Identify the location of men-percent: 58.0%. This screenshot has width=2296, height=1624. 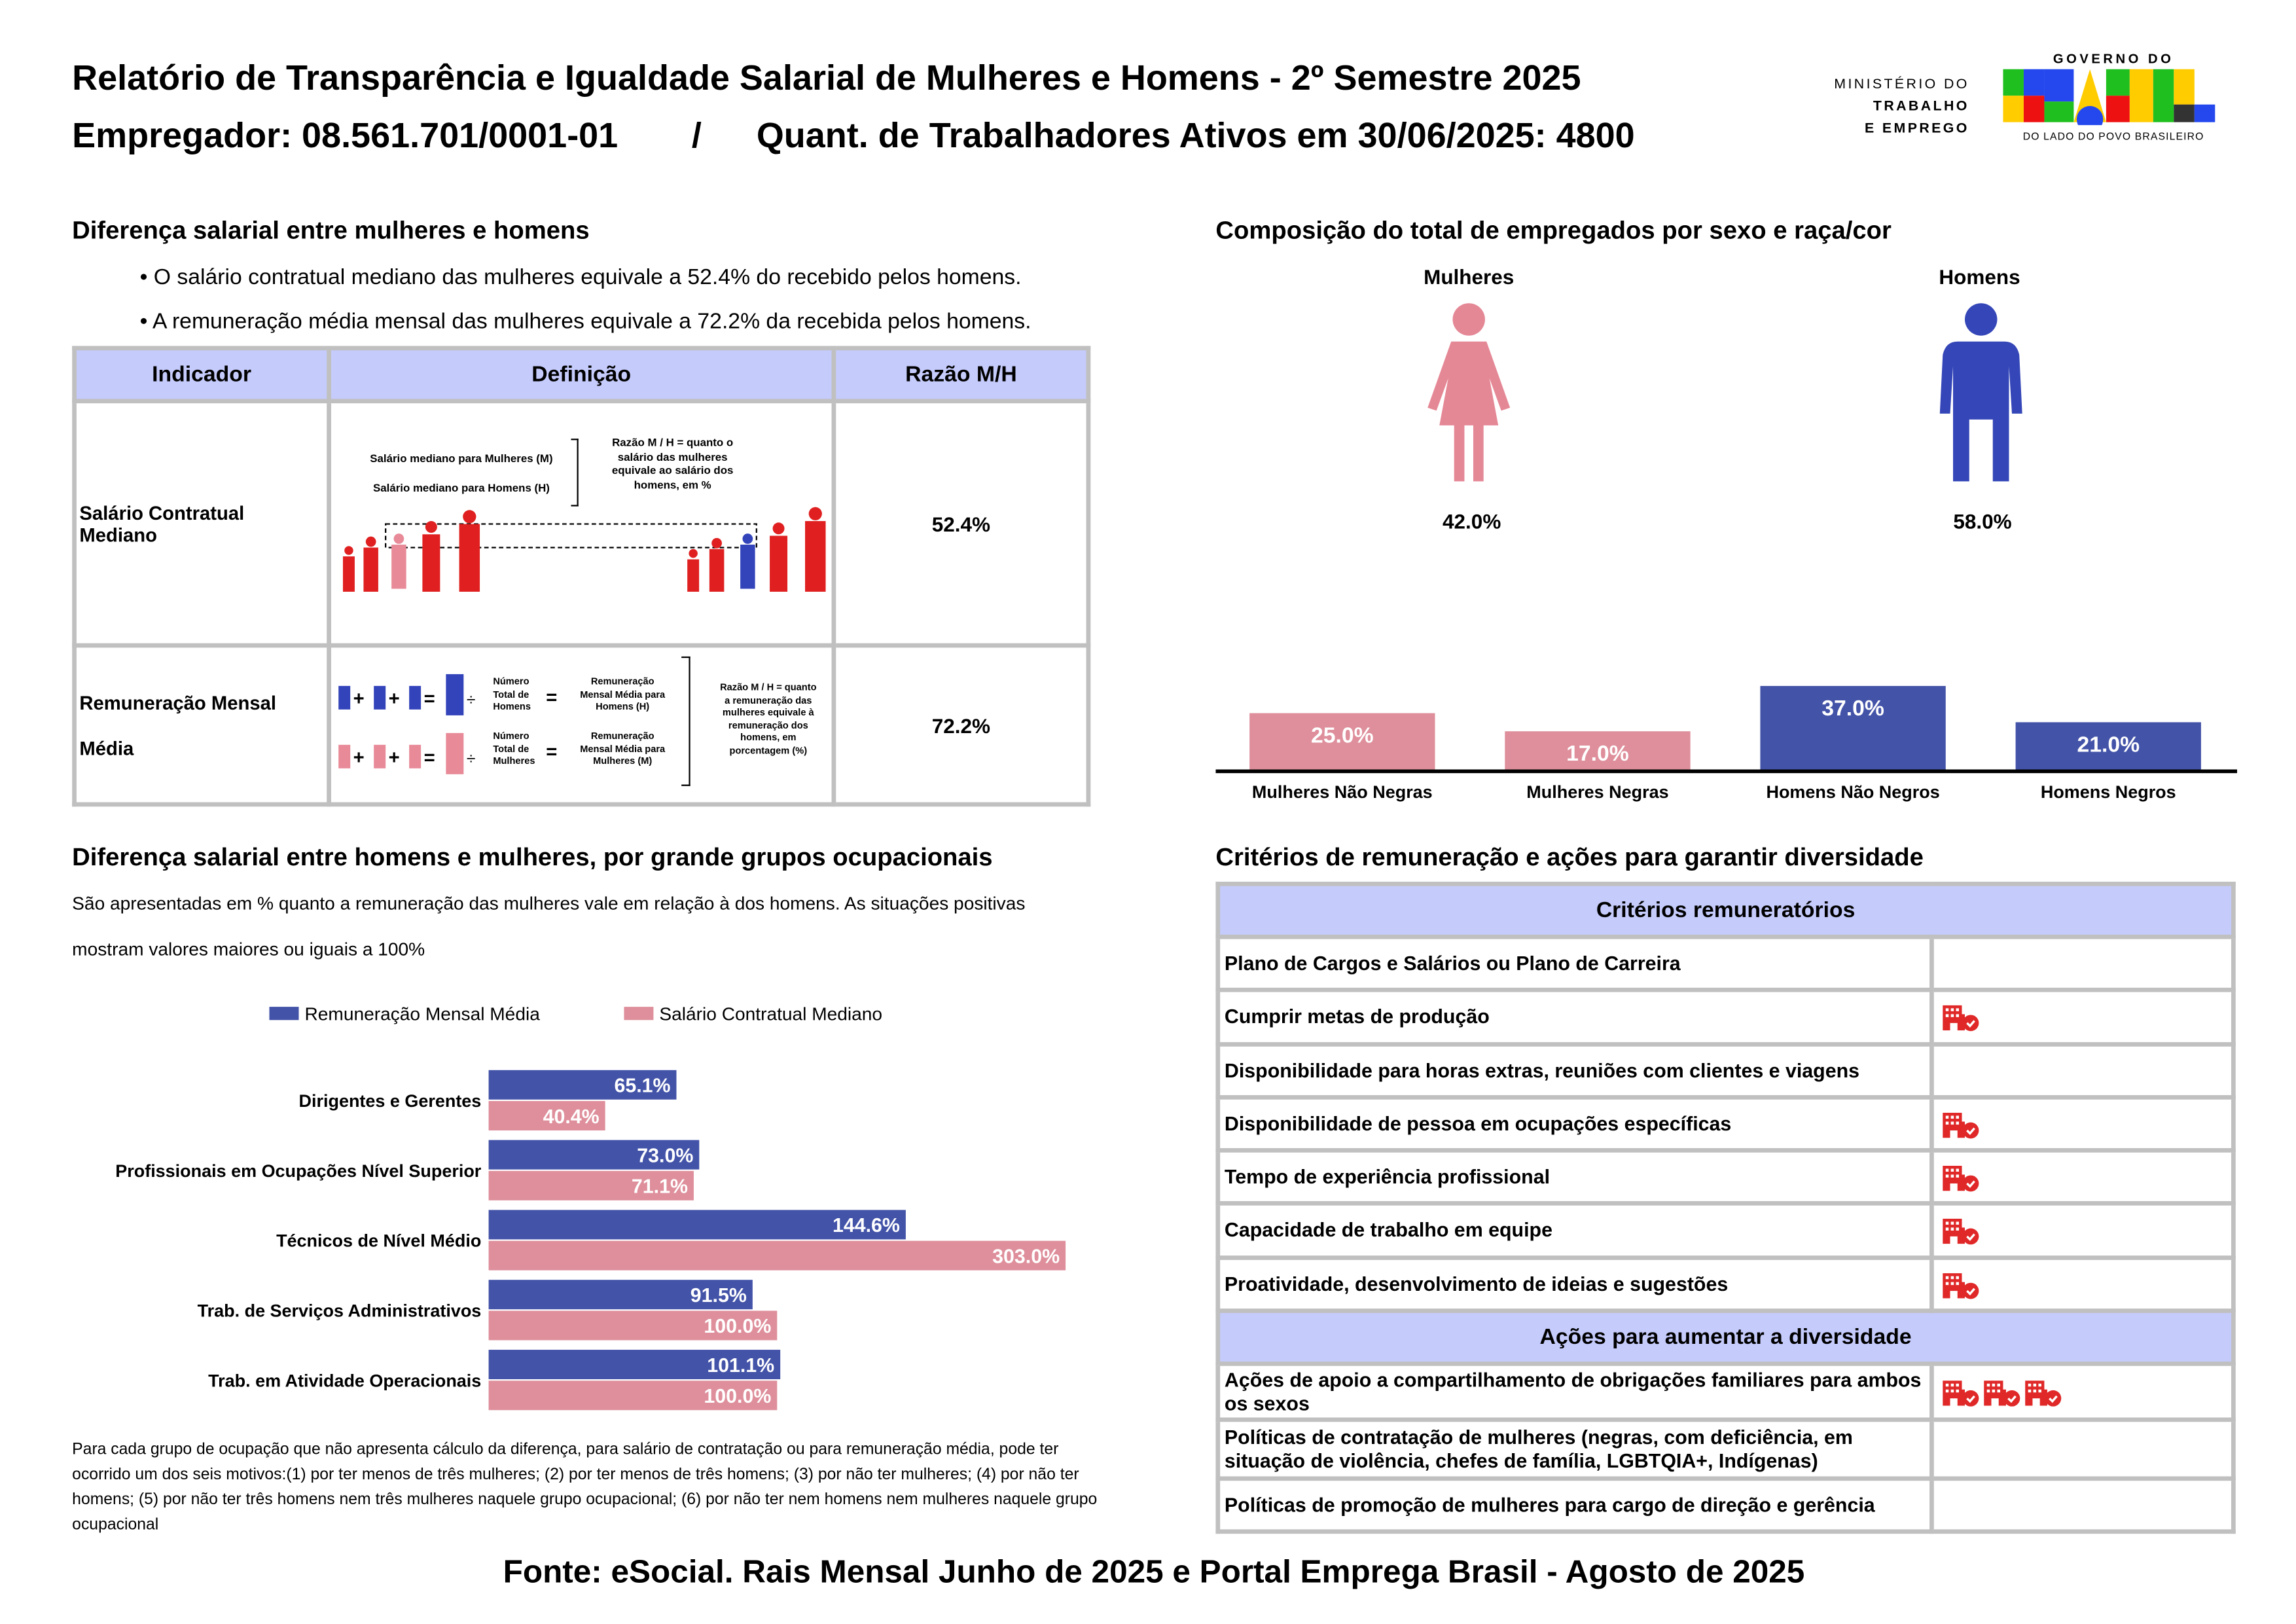
(1982, 521).